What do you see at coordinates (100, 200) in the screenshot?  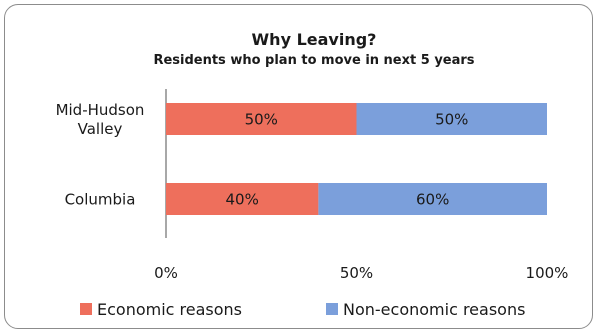 I see `category-label: Columbia` at bounding box center [100, 200].